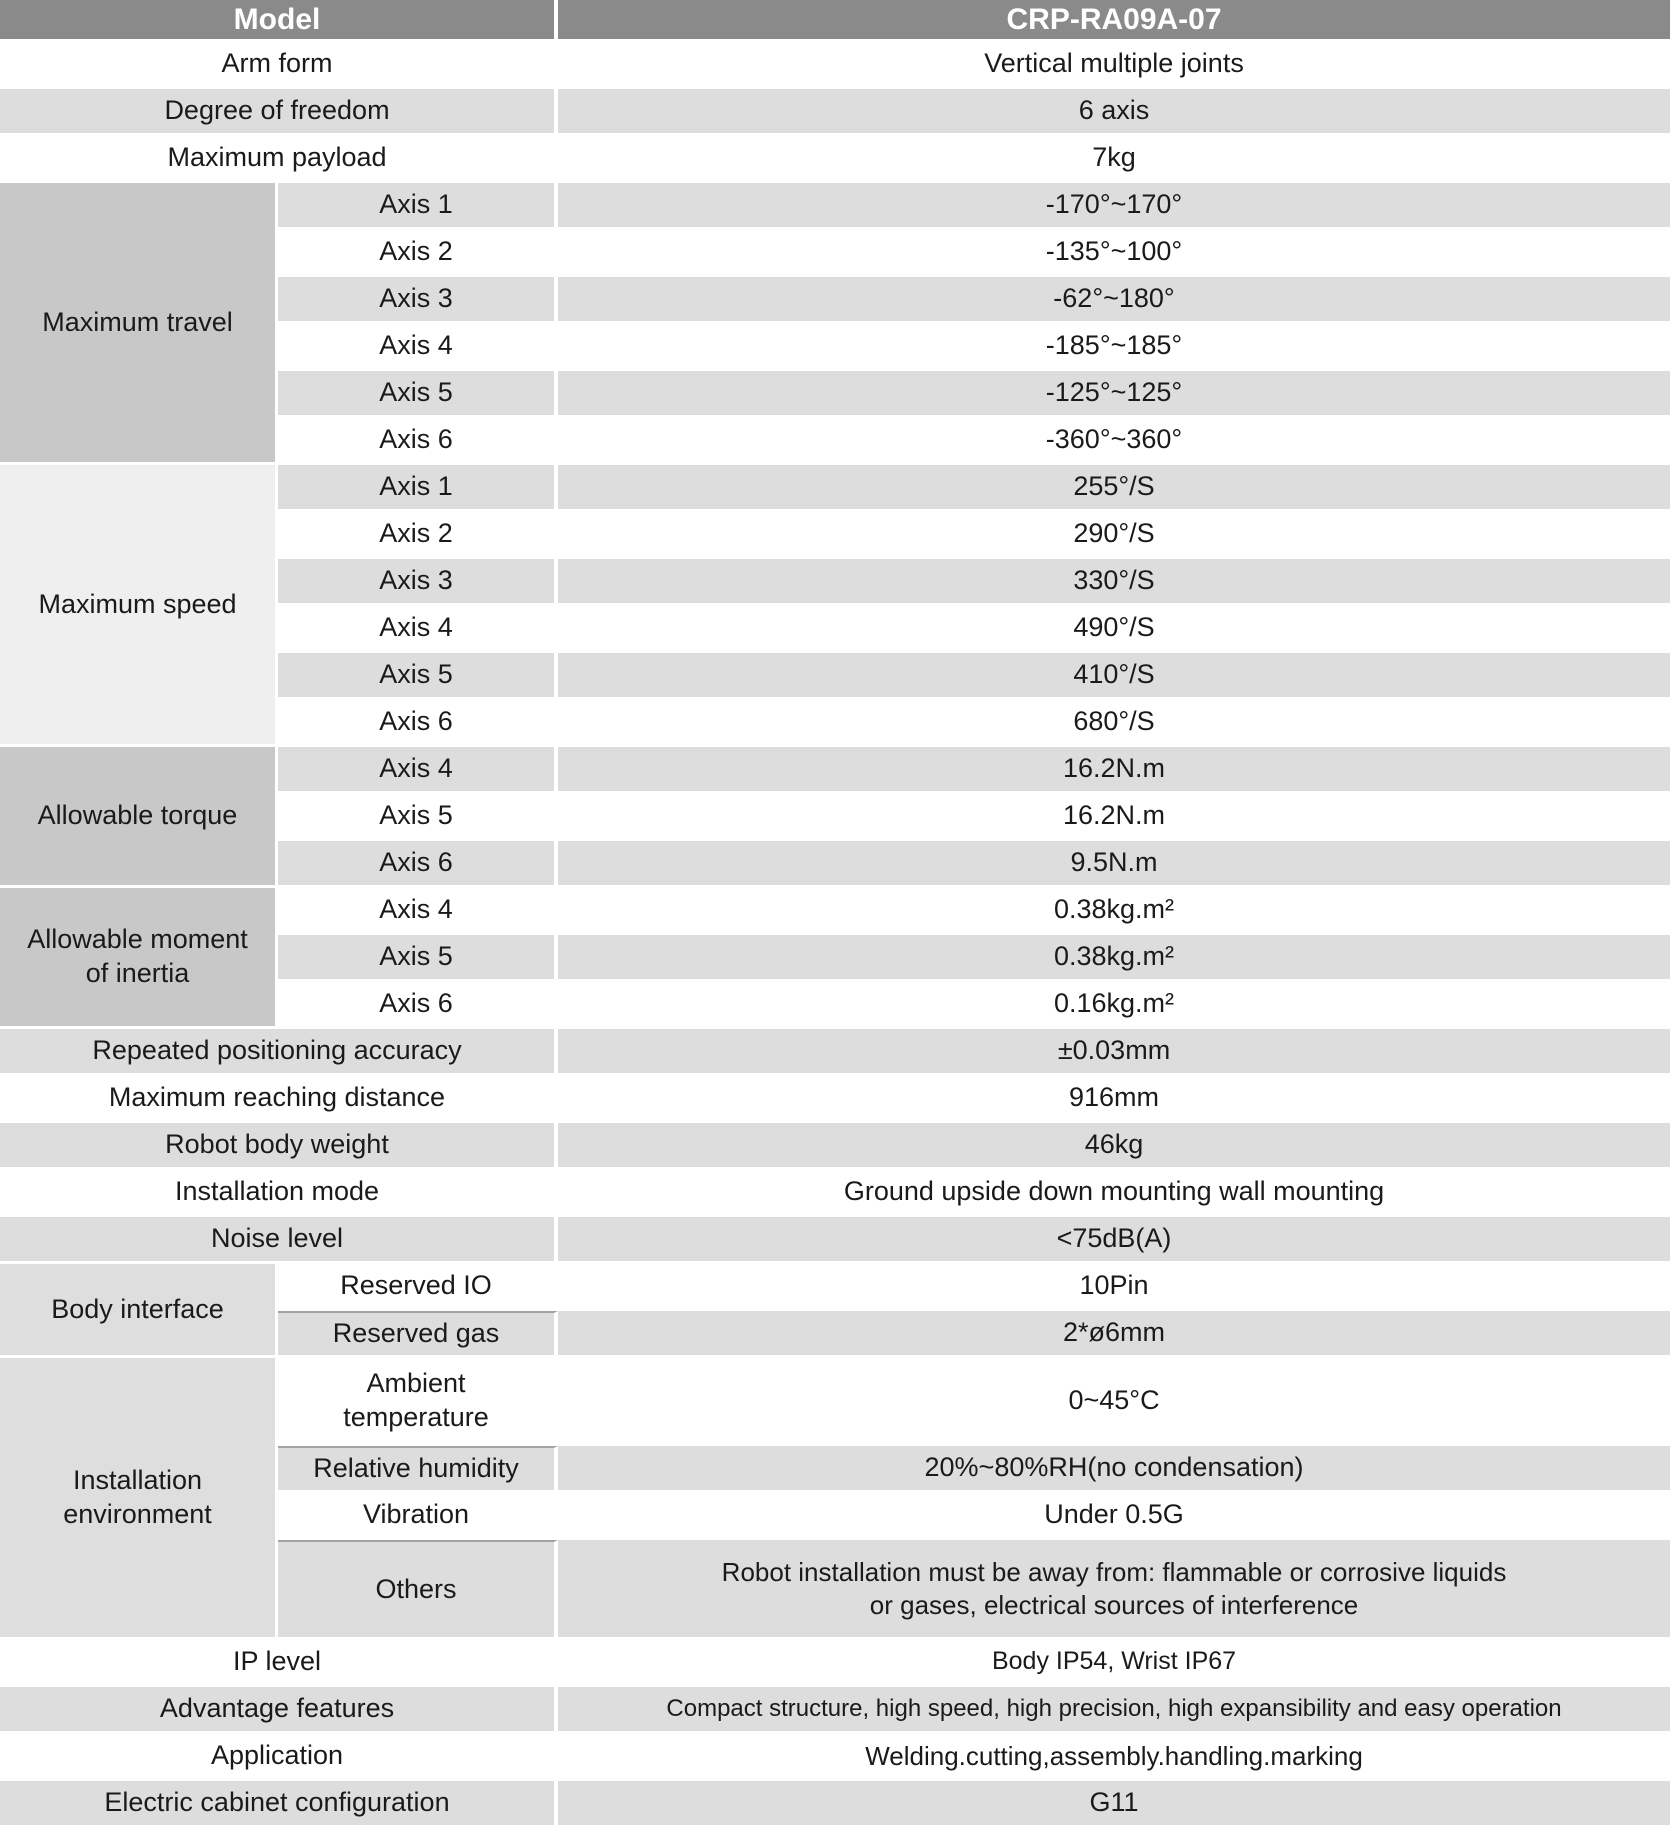  Describe the element at coordinates (1114, 1516) in the screenshot. I see `vibration-value: Under 0.5G` at that location.